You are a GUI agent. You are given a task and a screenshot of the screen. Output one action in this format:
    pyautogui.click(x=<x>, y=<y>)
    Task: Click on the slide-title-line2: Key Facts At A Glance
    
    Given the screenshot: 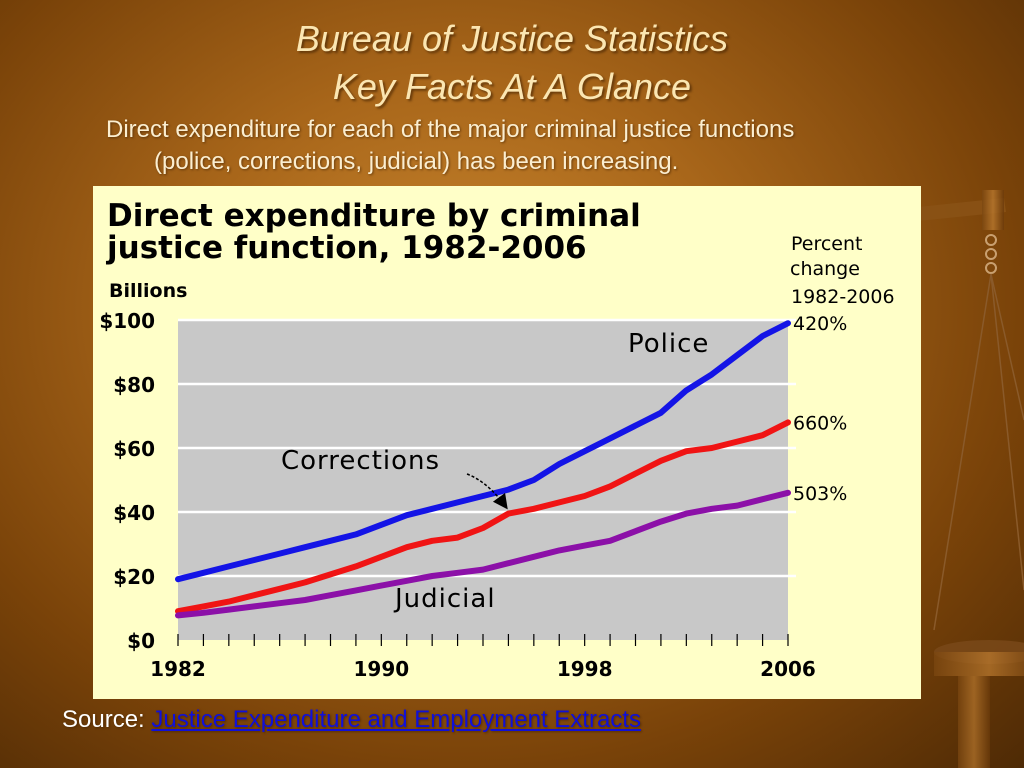 What is the action you would take?
    pyautogui.click(x=512, y=86)
    